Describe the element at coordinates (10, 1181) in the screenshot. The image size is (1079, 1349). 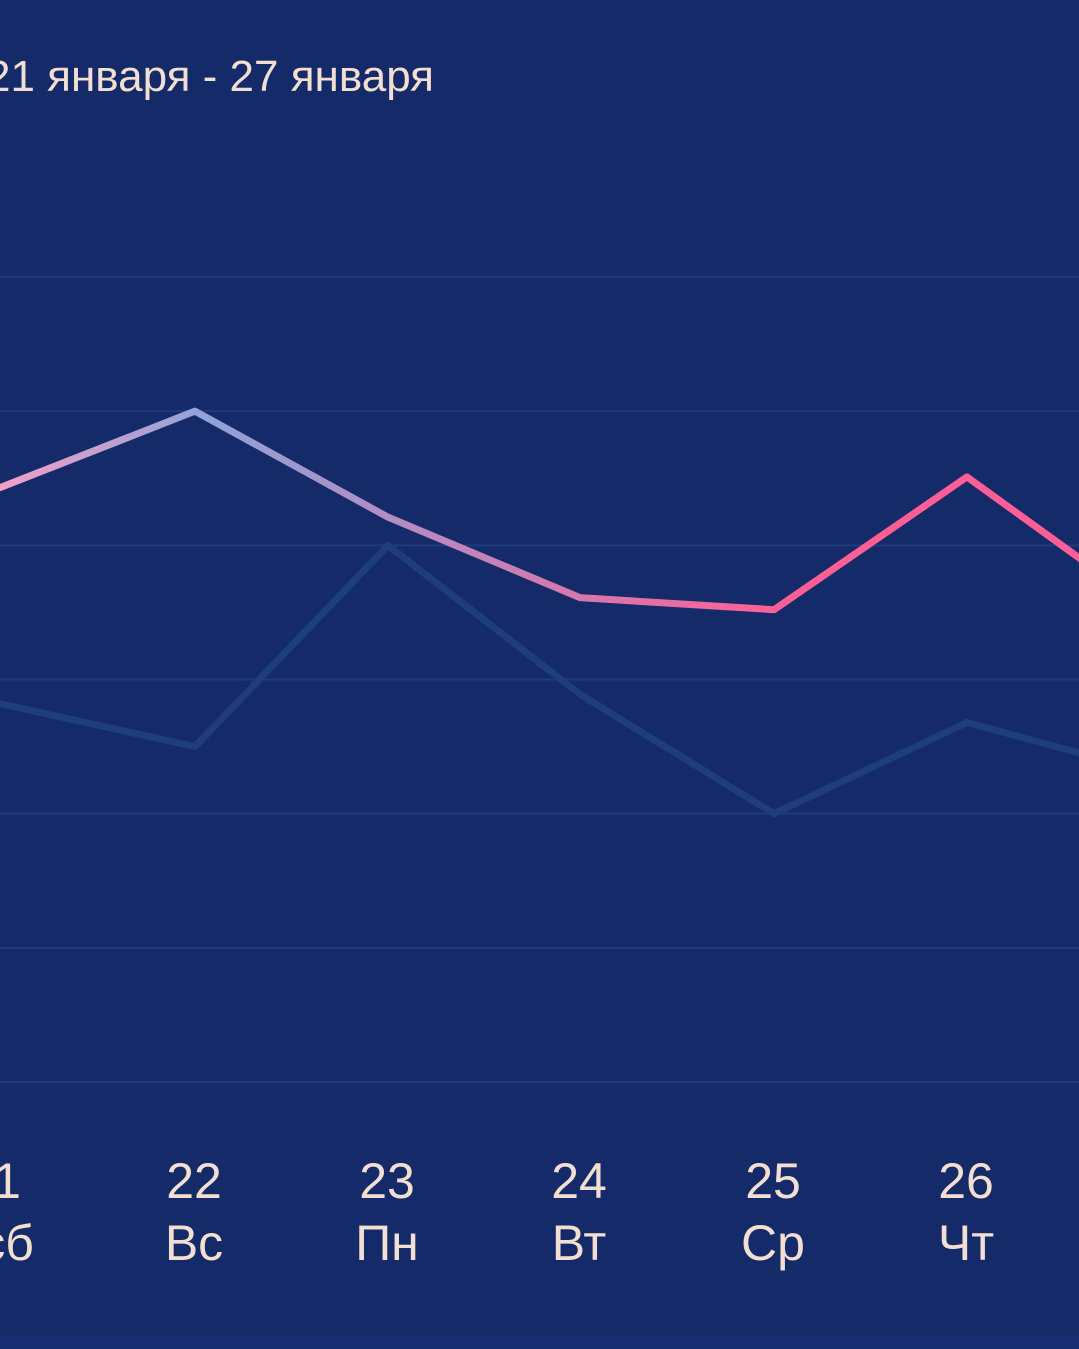
I see `x-tick-label: 1` at that location.